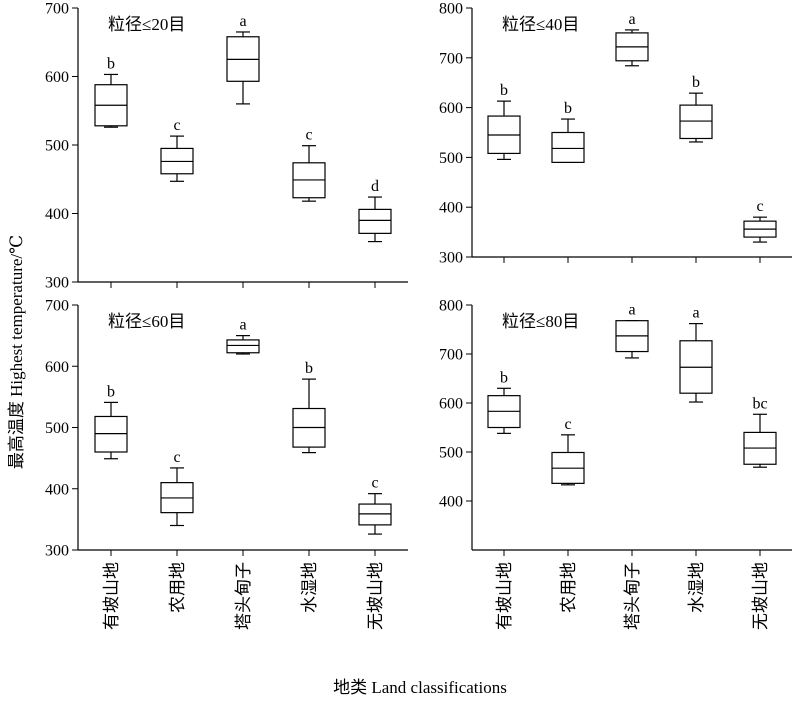 Image resolution: width=800 pixels, height=704 pixels. I want to click on box-4: c, so click(309, 164).